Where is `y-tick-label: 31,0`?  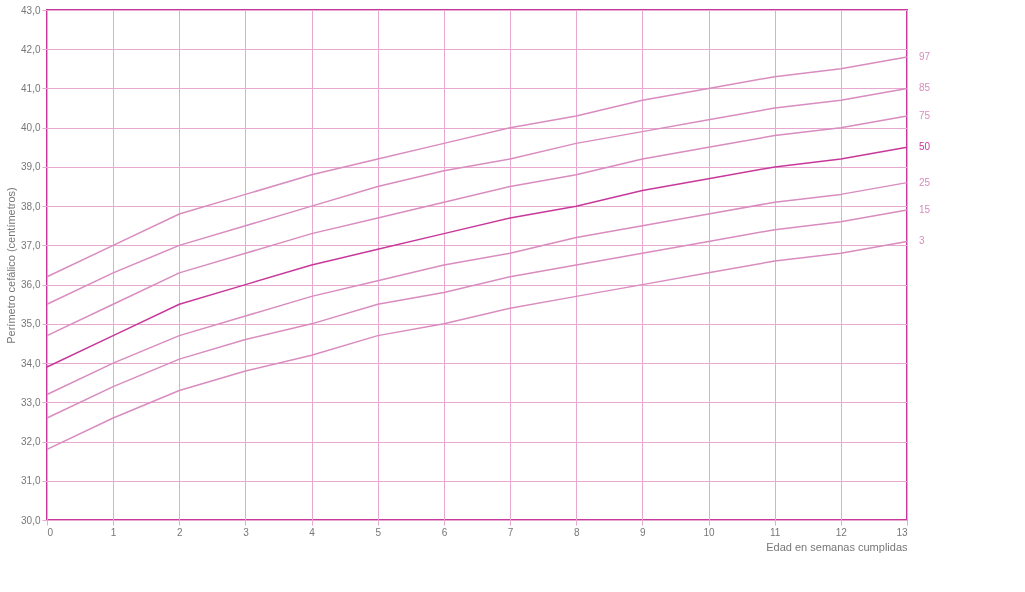
y-tick-label: 31,0 is located at coordinates (31, 481).